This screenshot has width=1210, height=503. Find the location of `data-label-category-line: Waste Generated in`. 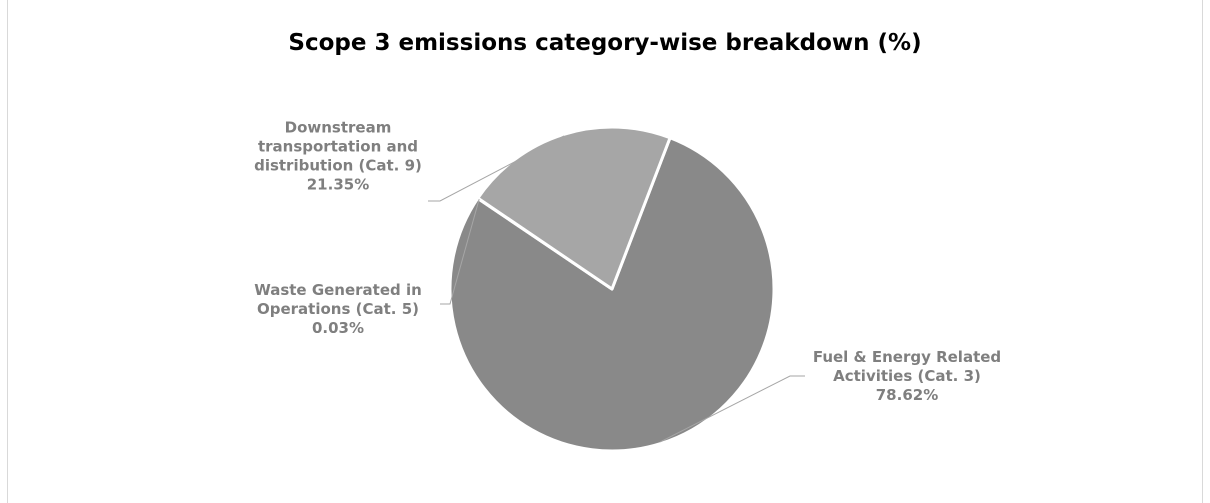

data-label-category-line: Waste Generated in is located at coordinates (338, 290).